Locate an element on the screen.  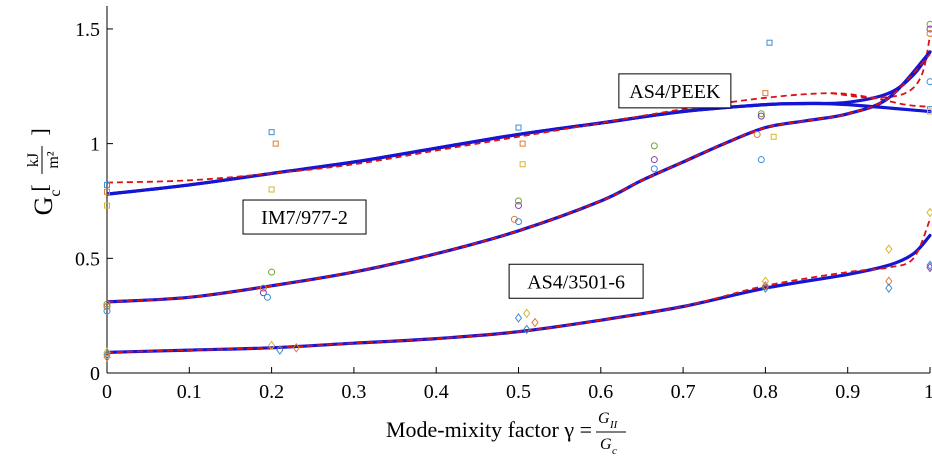
x-tick-label: 0.9 is located at coordinates (847, 392).